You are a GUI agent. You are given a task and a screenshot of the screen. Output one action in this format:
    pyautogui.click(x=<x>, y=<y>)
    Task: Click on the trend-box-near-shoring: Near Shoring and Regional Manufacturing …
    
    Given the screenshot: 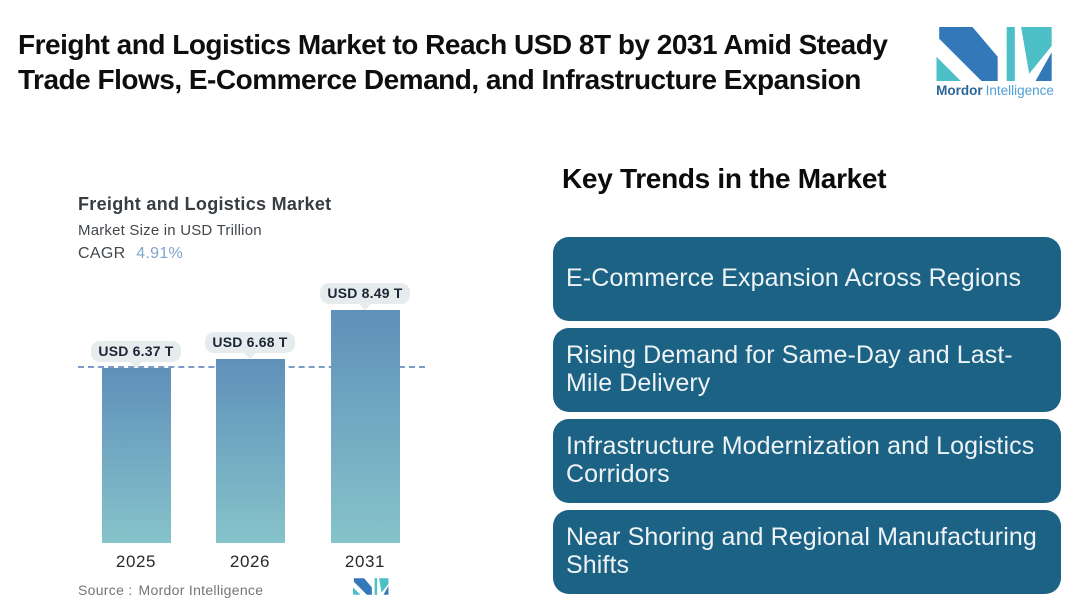 What is the action you would take?
    pyautogui.click(x=807, y=552)
    